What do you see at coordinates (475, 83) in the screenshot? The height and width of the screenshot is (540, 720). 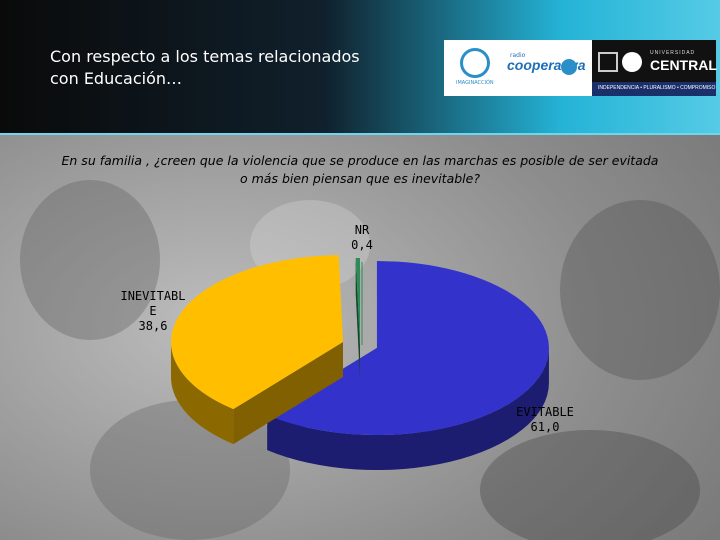 I see `globe-logo-caption: IMAGINACCIÓN` at bounding box center [475, 83].